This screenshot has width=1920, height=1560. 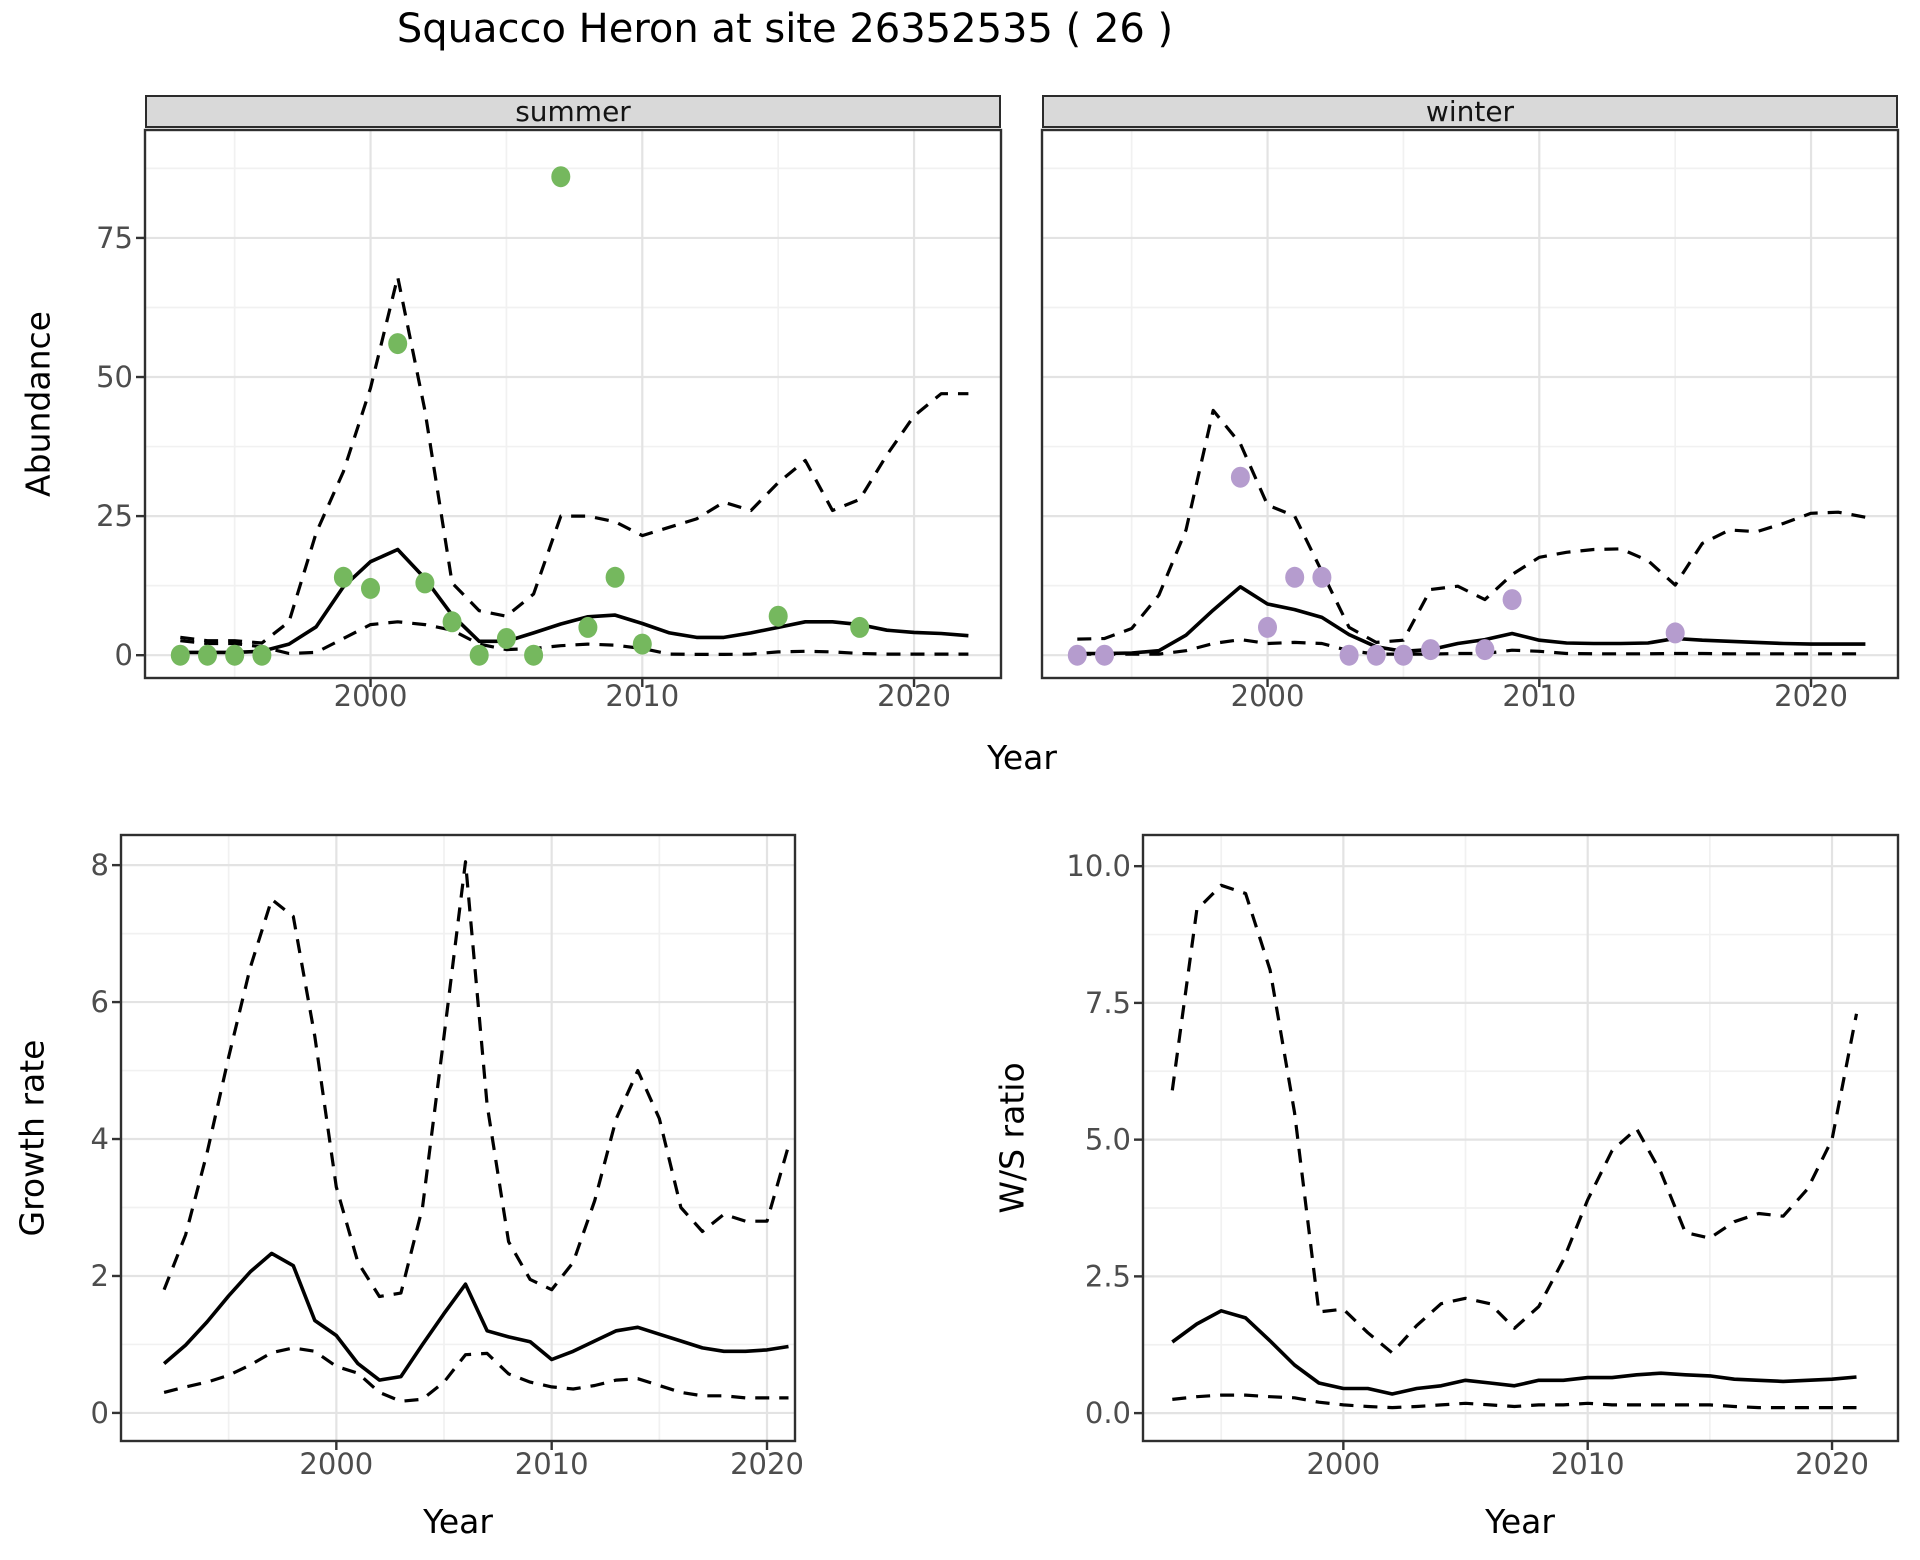 I want to click on facet-strip-winter-label: winter, so click(x=1470, y=111).